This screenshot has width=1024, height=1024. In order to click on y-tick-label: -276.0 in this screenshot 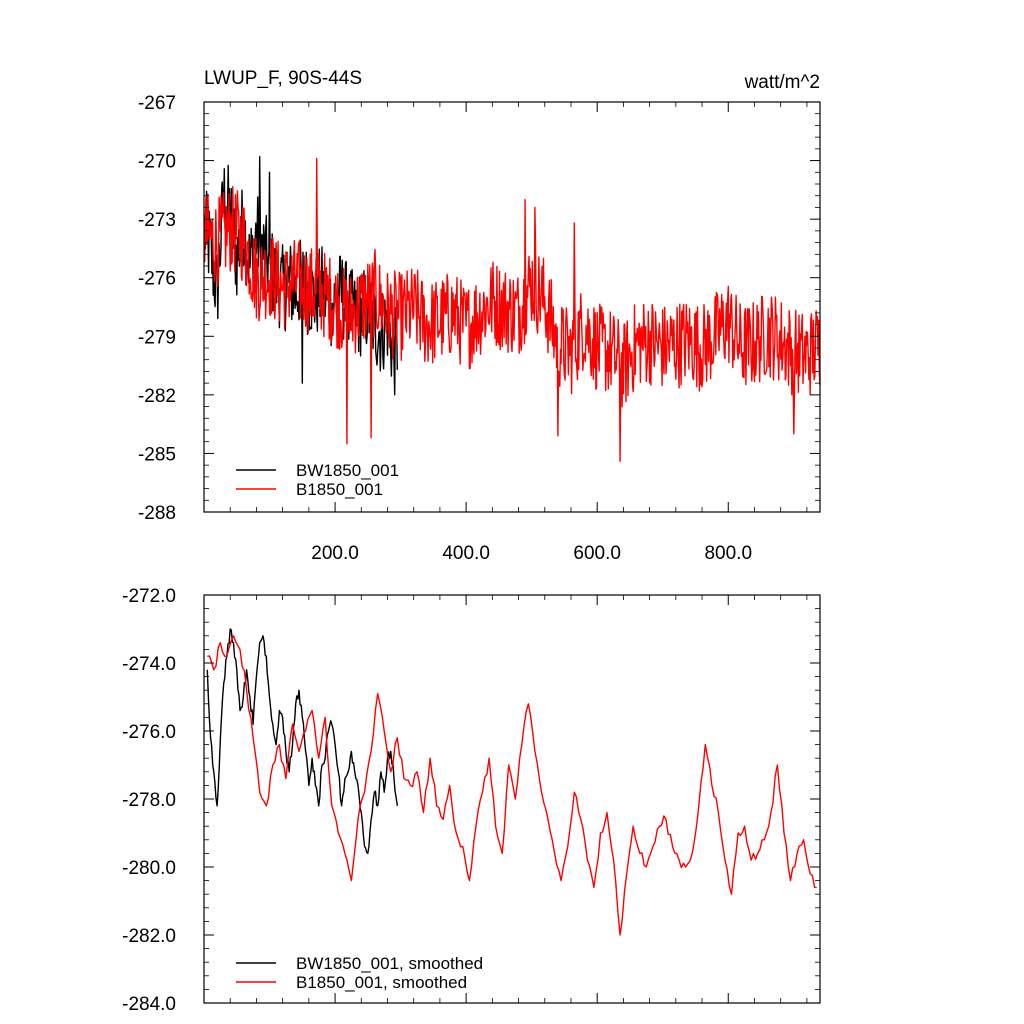, I will do `click(149, 732)`.